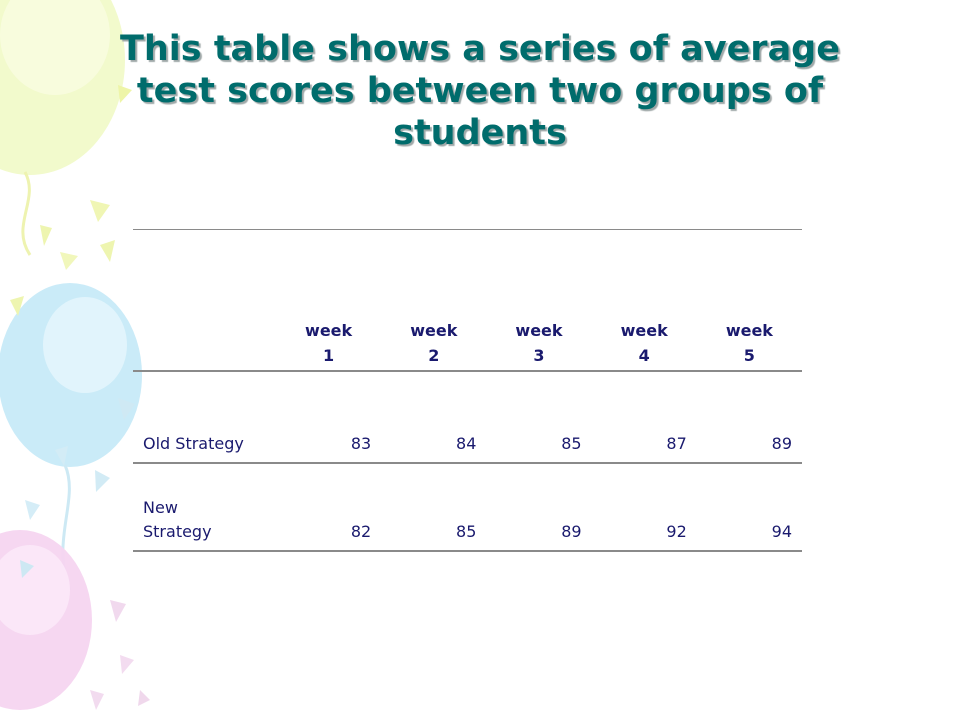 The image size is (960, 720). I want to click on table-row: Old Strategy 83 84 85 87 89, so click(467, 417).